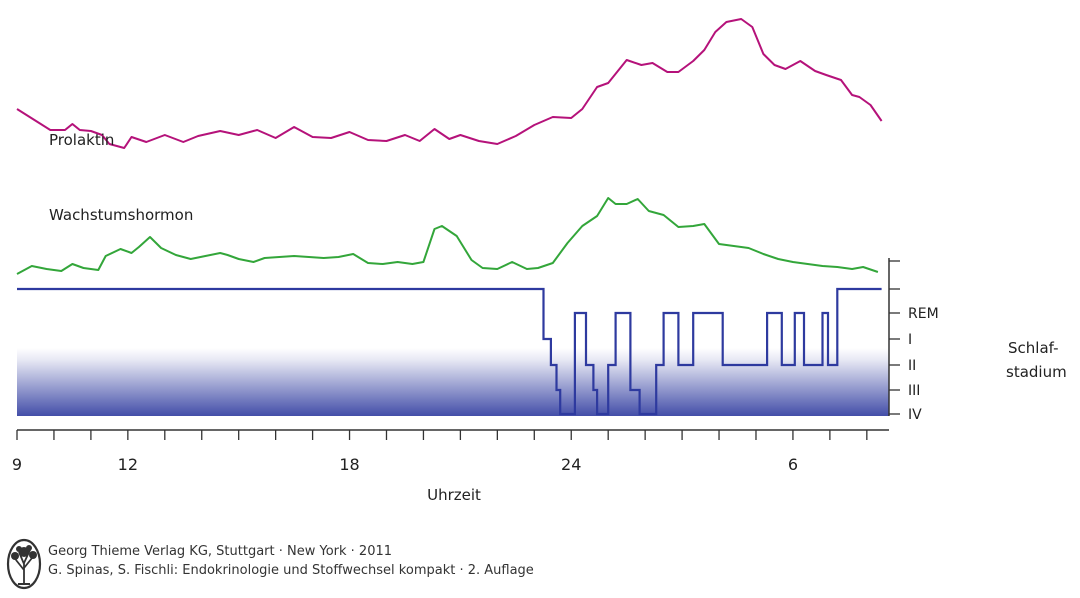 This screenshot has height=598, width=1080. What do you see at coordinates (81, 140) in the screenshot?
I see `prolaktin-label: Prolaktin` at bounding box center [81, 140].